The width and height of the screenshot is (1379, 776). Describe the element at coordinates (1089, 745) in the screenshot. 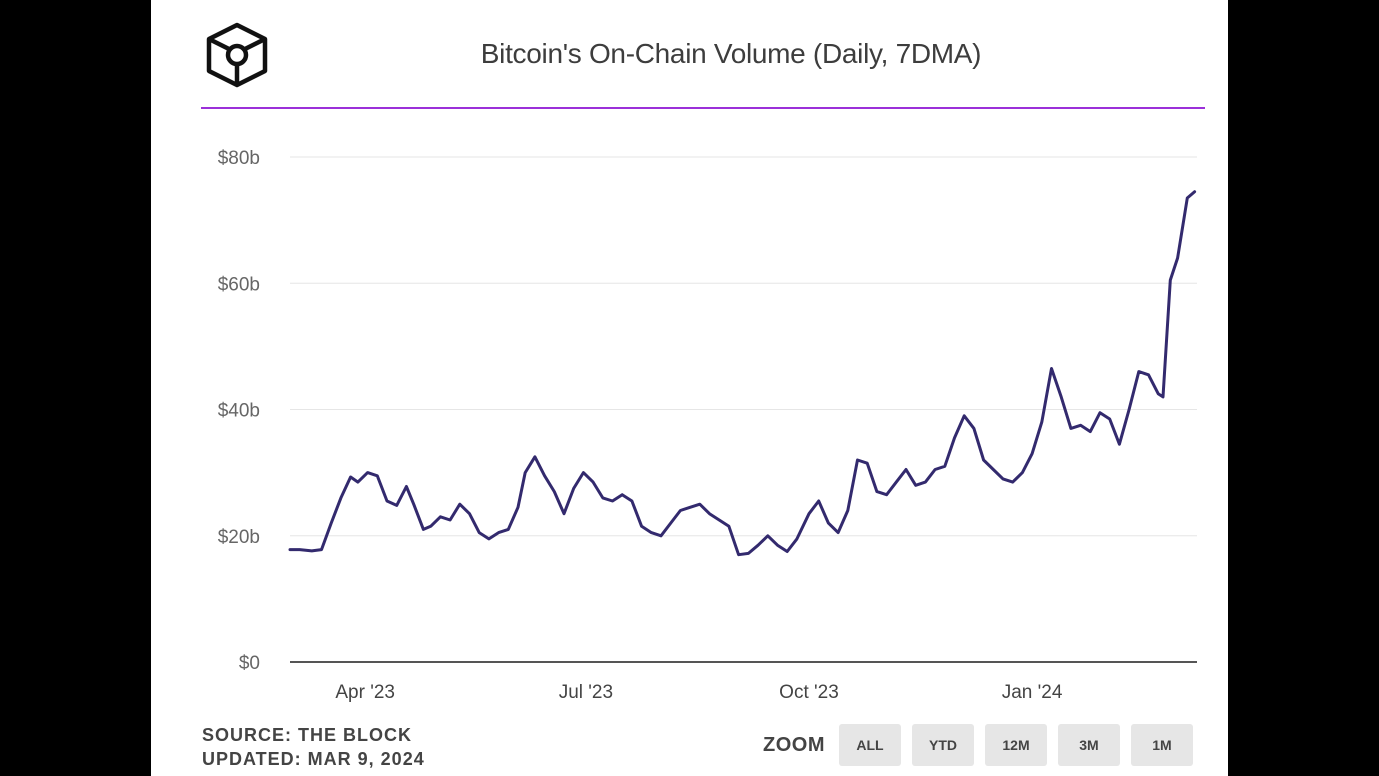

I see `zoom-3m-button: 3M` at that location.